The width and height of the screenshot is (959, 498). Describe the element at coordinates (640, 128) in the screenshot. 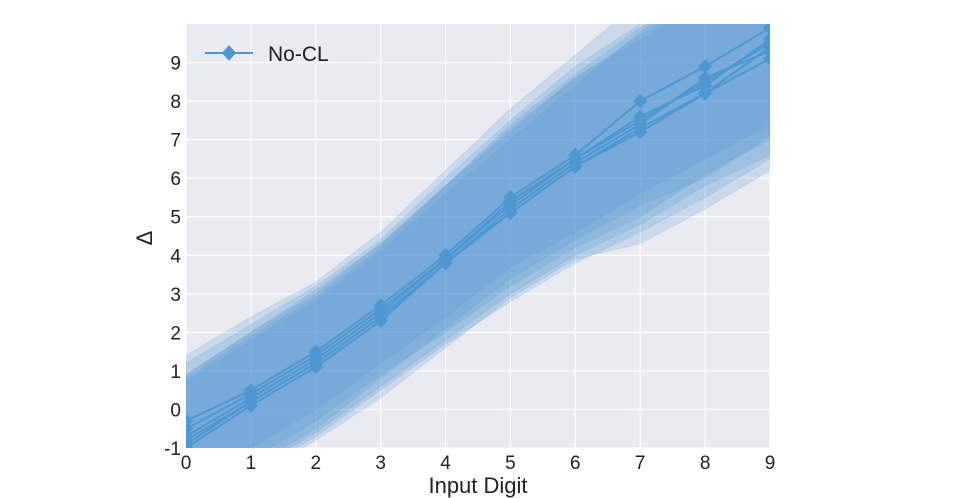

I see `data-point-run-6-x7` at that location.